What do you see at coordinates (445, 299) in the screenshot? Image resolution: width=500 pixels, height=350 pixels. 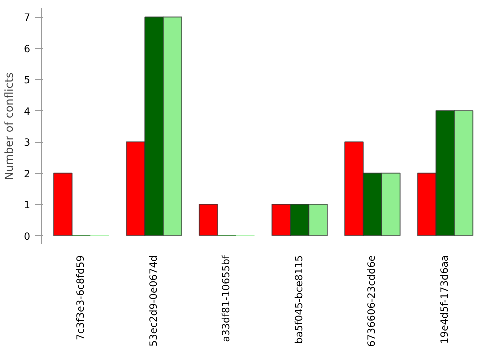 I see `x-tick-label: 19e4d5f-173d6aa` at bounding box center [445, 299].